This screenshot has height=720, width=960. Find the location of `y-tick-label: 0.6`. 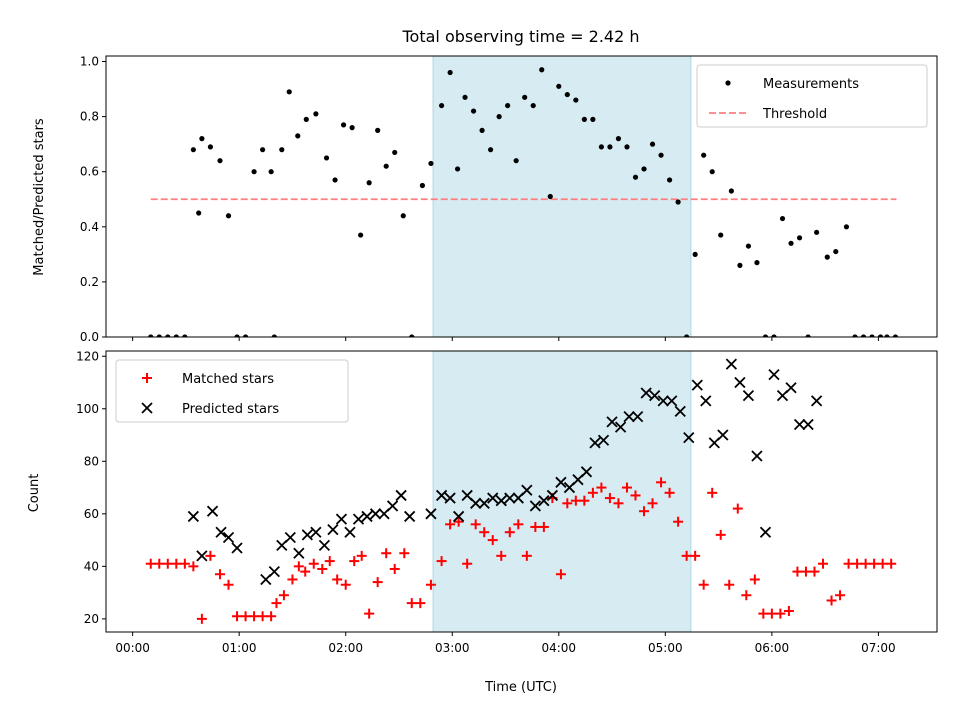

y-tick-label: 0.6 is located at coordinates (89, 172).